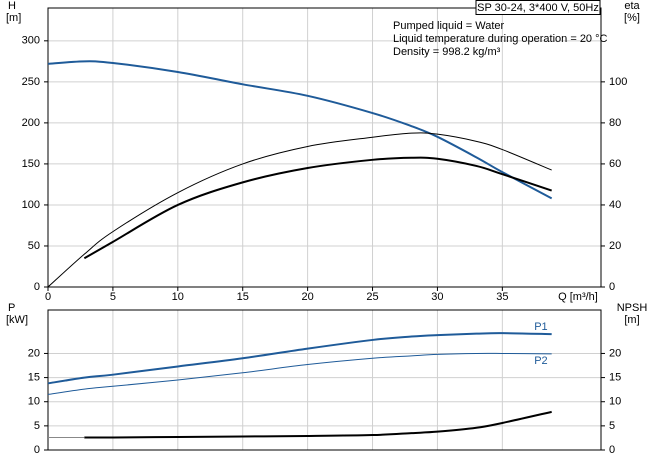  Describe the element at coordinates (11, 308) in the screenshot. I see `y-axis-label: P` at that location.